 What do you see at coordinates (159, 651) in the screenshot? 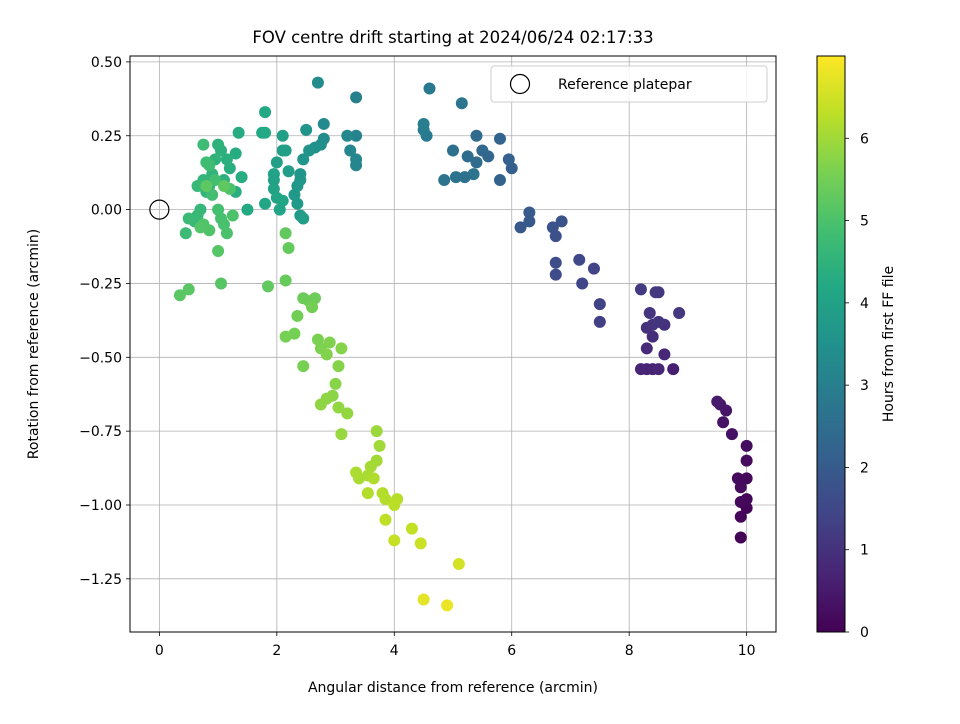
I see `x-tick-label: 0` at bounding box center [159, 651].